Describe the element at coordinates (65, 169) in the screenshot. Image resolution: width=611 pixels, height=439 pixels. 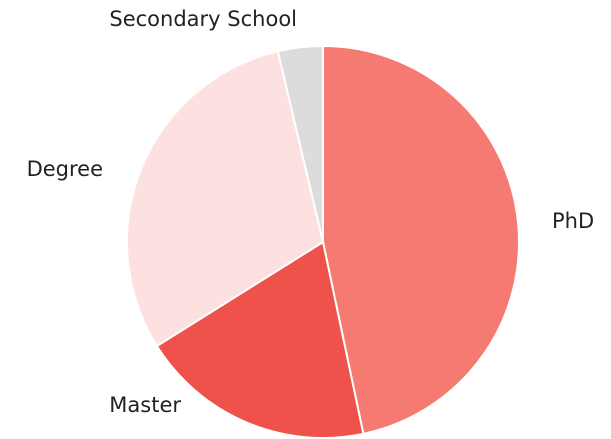
I see `slice-label: Degree` at that location.